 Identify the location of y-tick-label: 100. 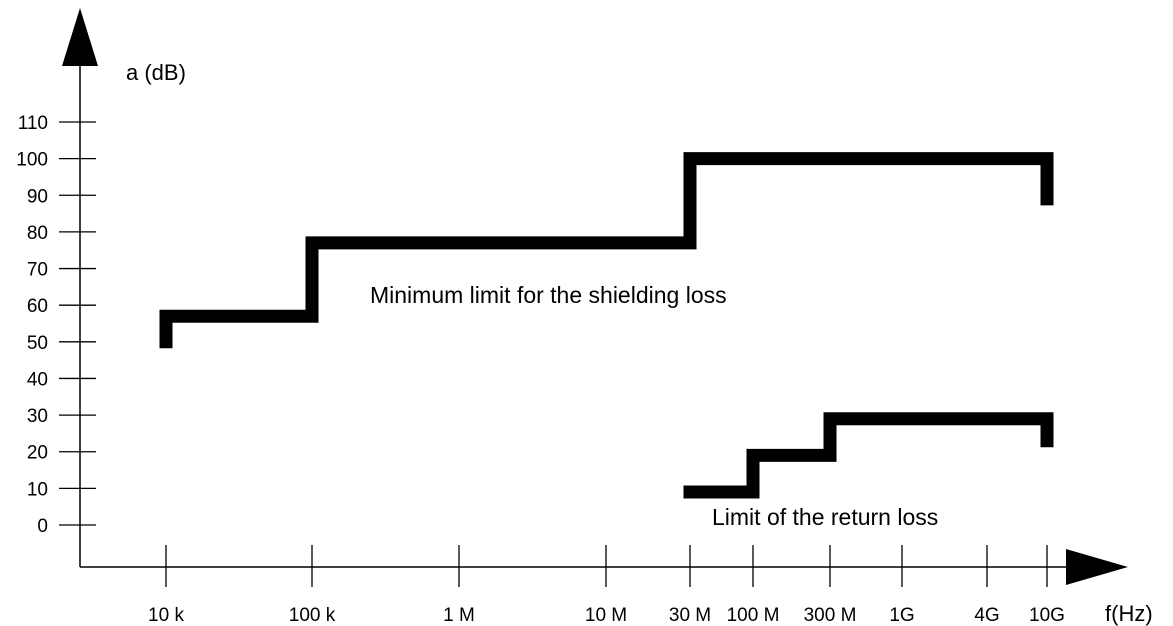
(32, 160).